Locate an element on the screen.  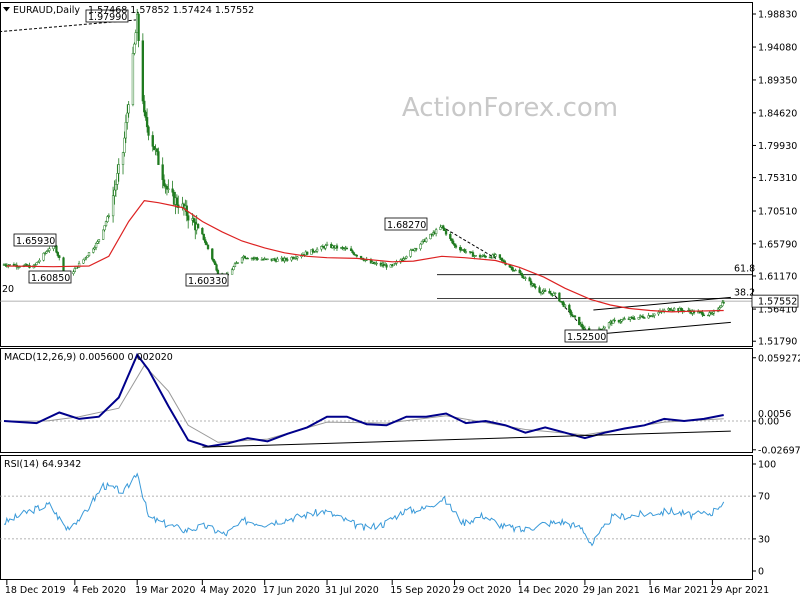
current-price-tag is located at coordinates (775, 301).